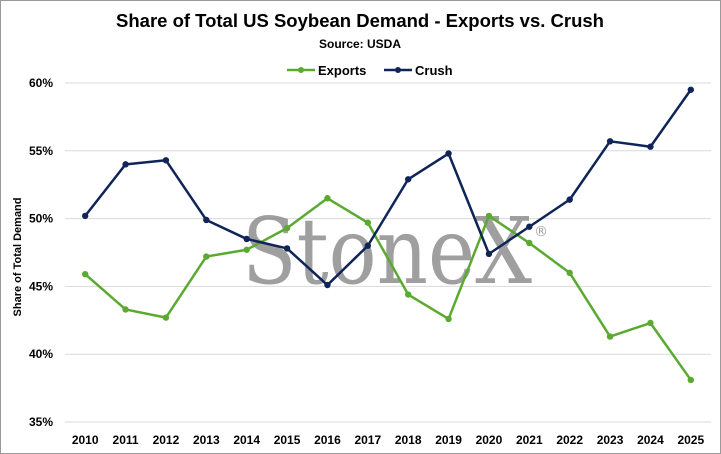  I want to click on x-tick-label: 2018, so click(408, 440).